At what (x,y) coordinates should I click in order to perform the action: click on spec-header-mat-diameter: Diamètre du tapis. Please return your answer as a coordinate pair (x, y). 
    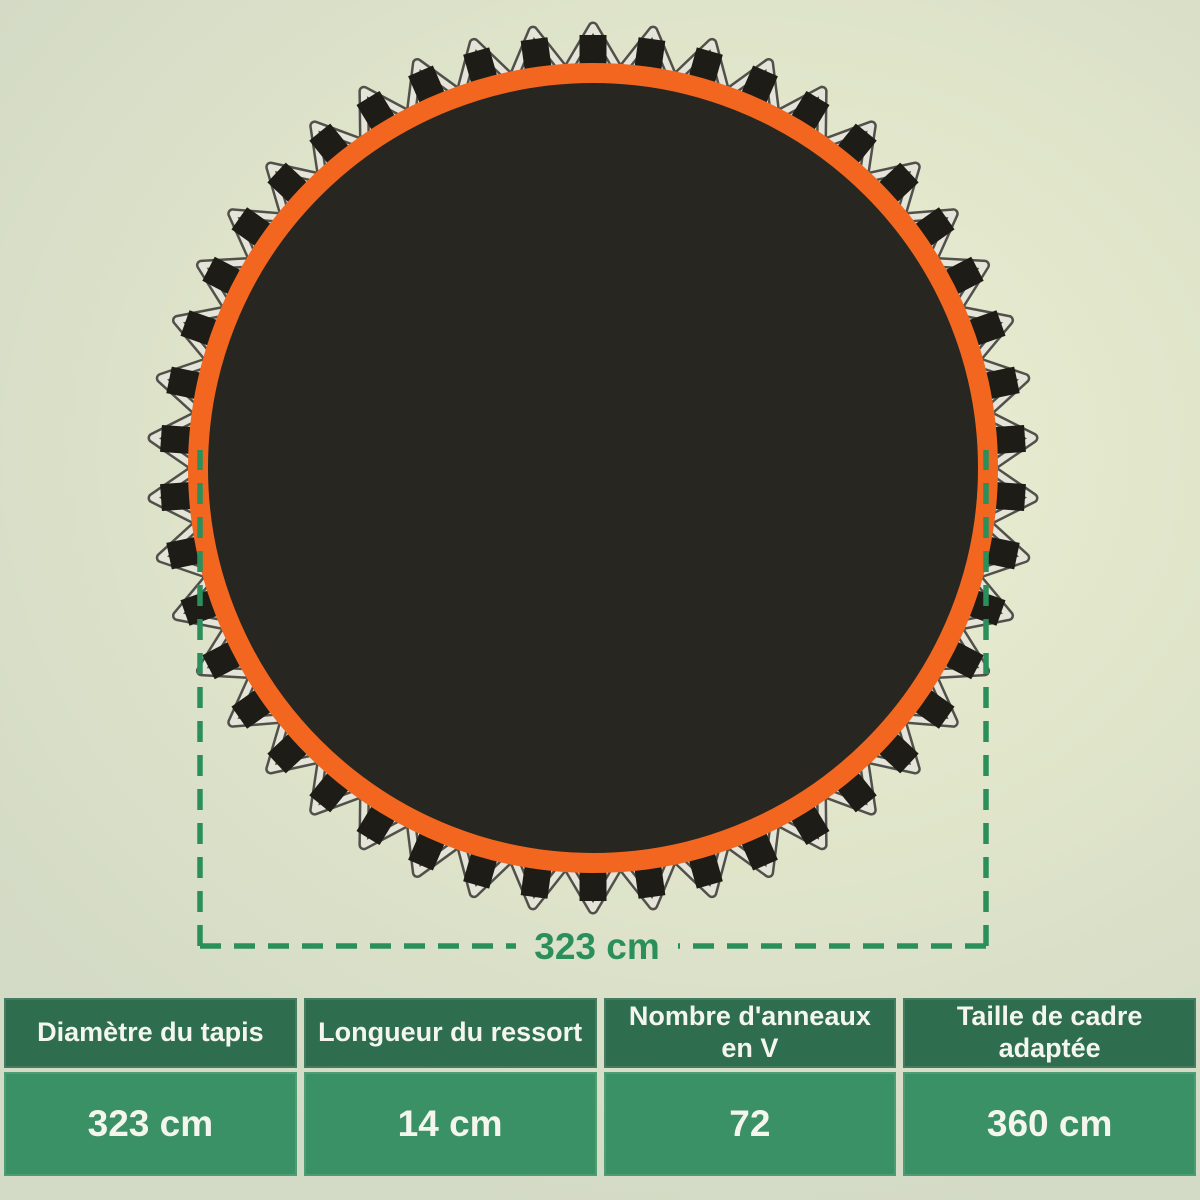
    Looking at the image, I should click on (150, 1033).